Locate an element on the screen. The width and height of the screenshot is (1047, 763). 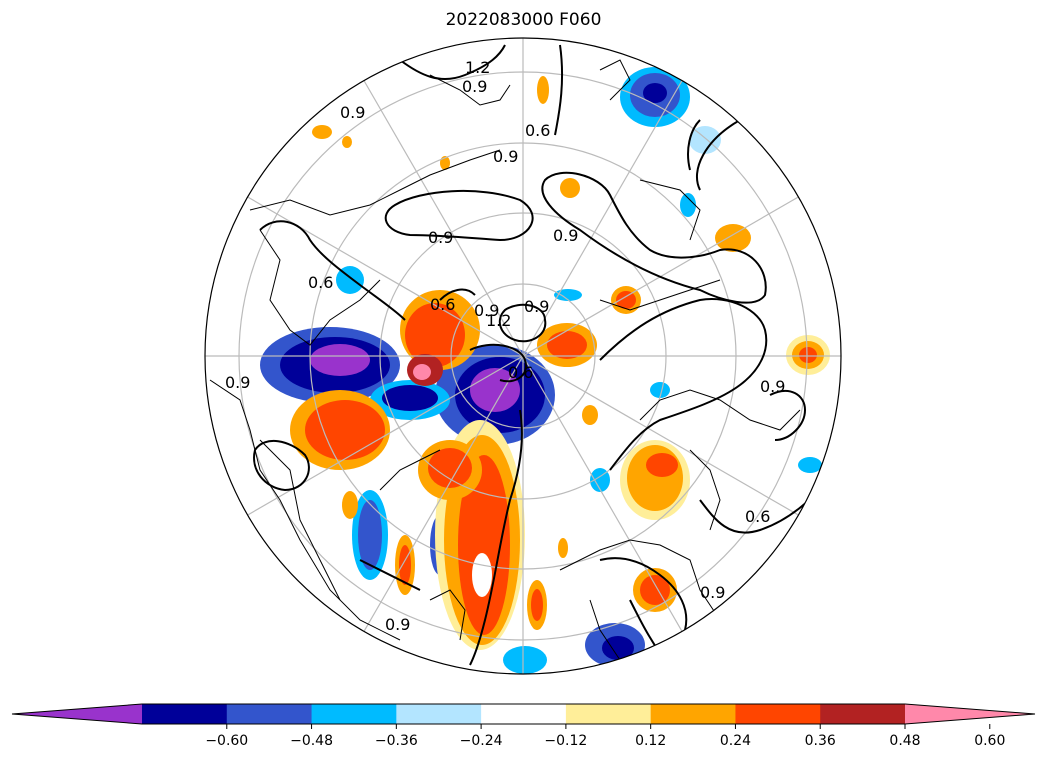
colorbar-tick-label: 0.24 is located at coordinates (735, 741).